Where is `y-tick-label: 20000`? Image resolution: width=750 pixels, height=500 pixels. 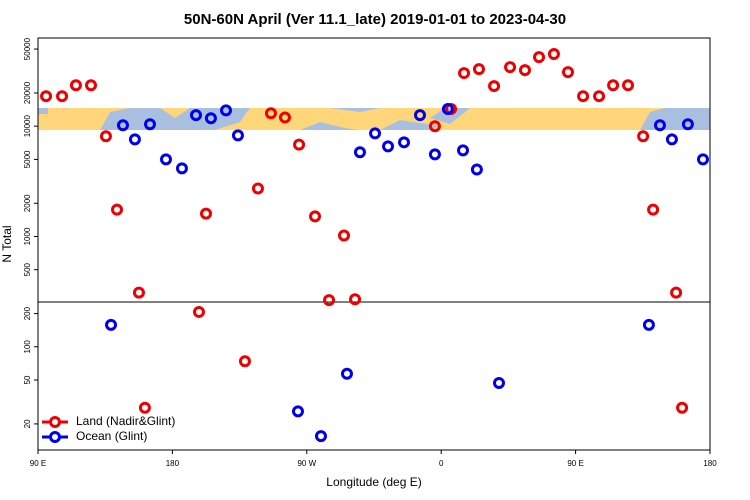 y-tick-label: 20000 is located at coordinates (27, 92).